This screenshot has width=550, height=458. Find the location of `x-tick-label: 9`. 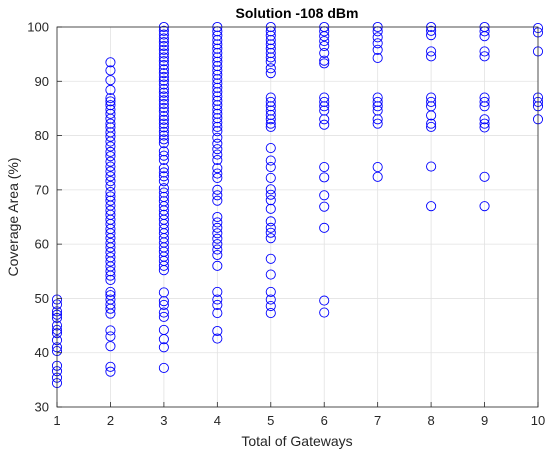

x-tick-label: 9 is located at coordinates (484, 420).